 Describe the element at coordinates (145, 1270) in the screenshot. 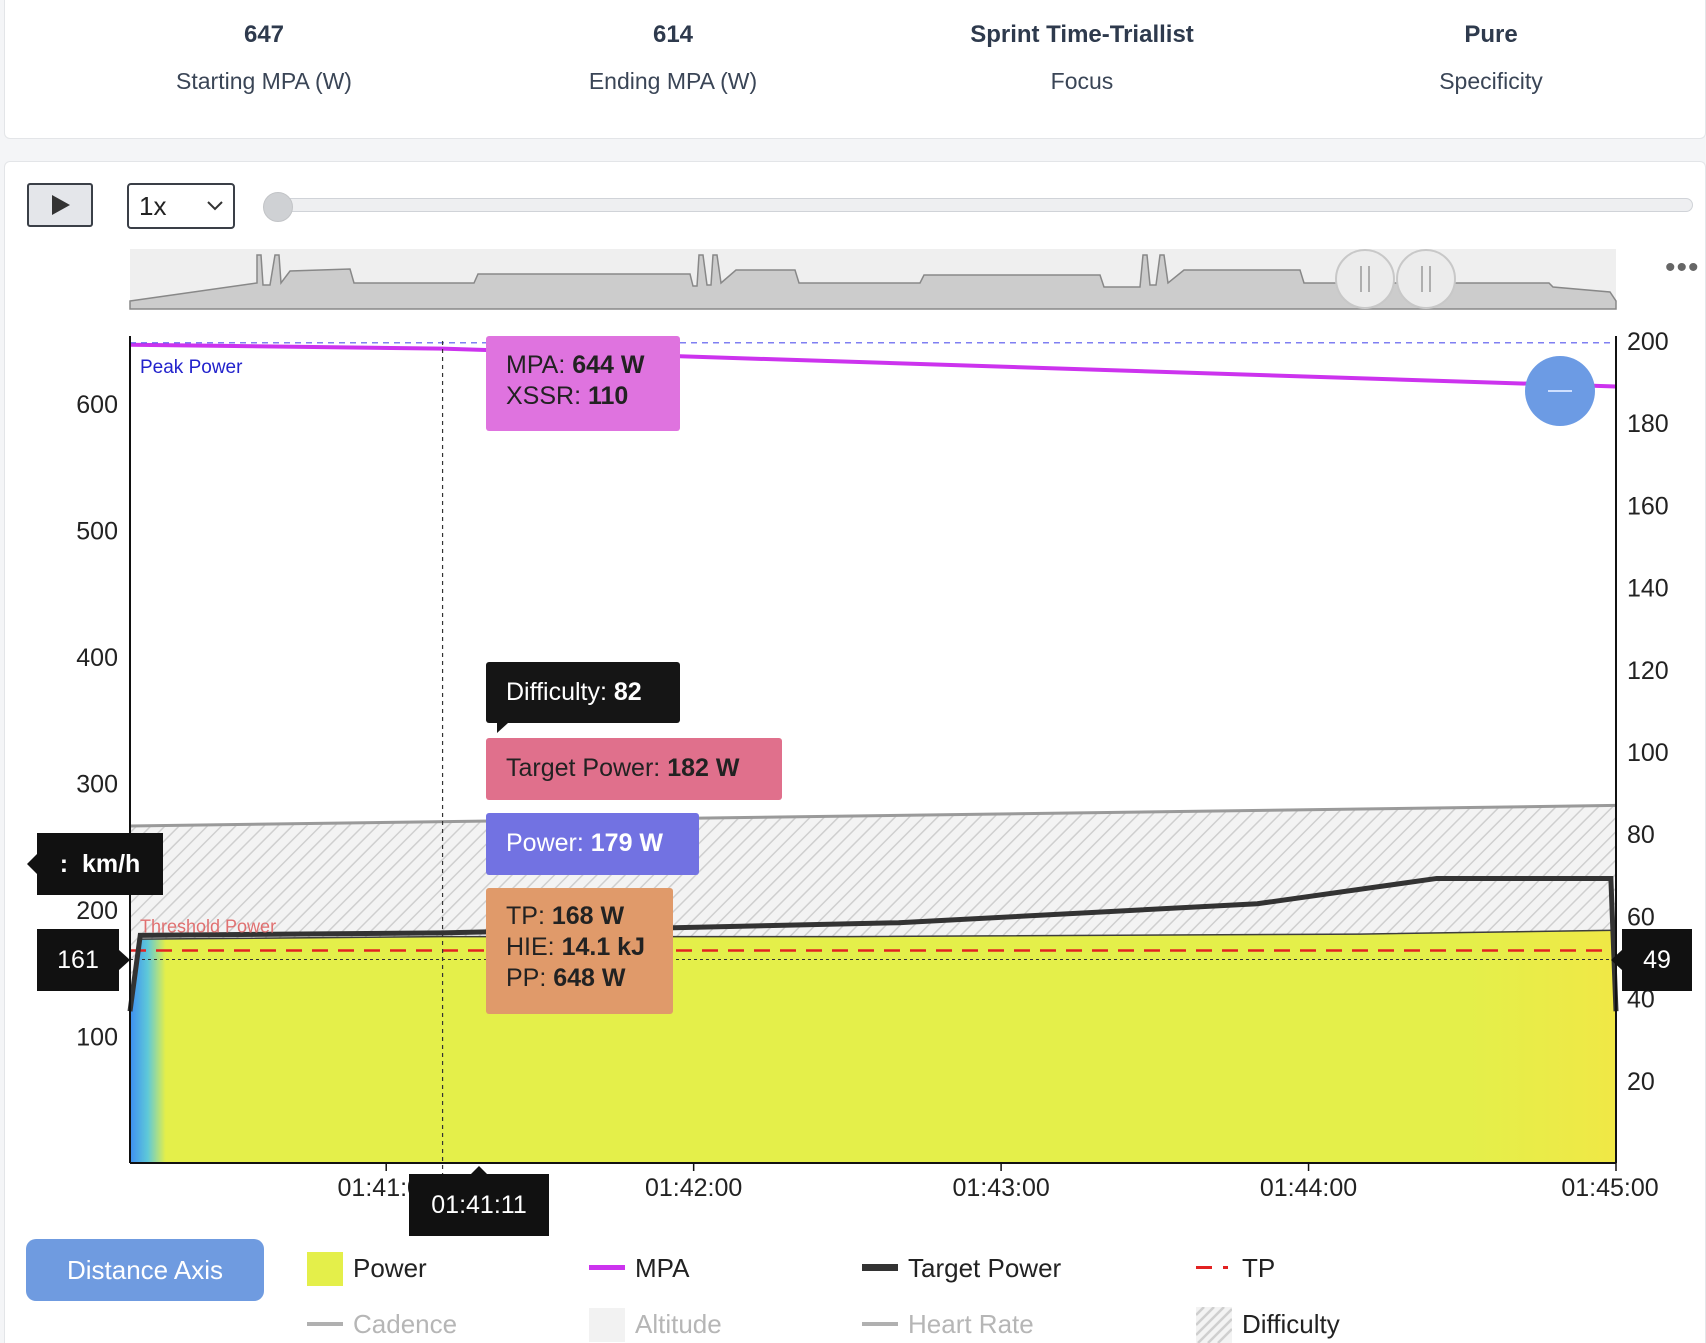

I see `distance-axis-button: Distance Axis` at that location.